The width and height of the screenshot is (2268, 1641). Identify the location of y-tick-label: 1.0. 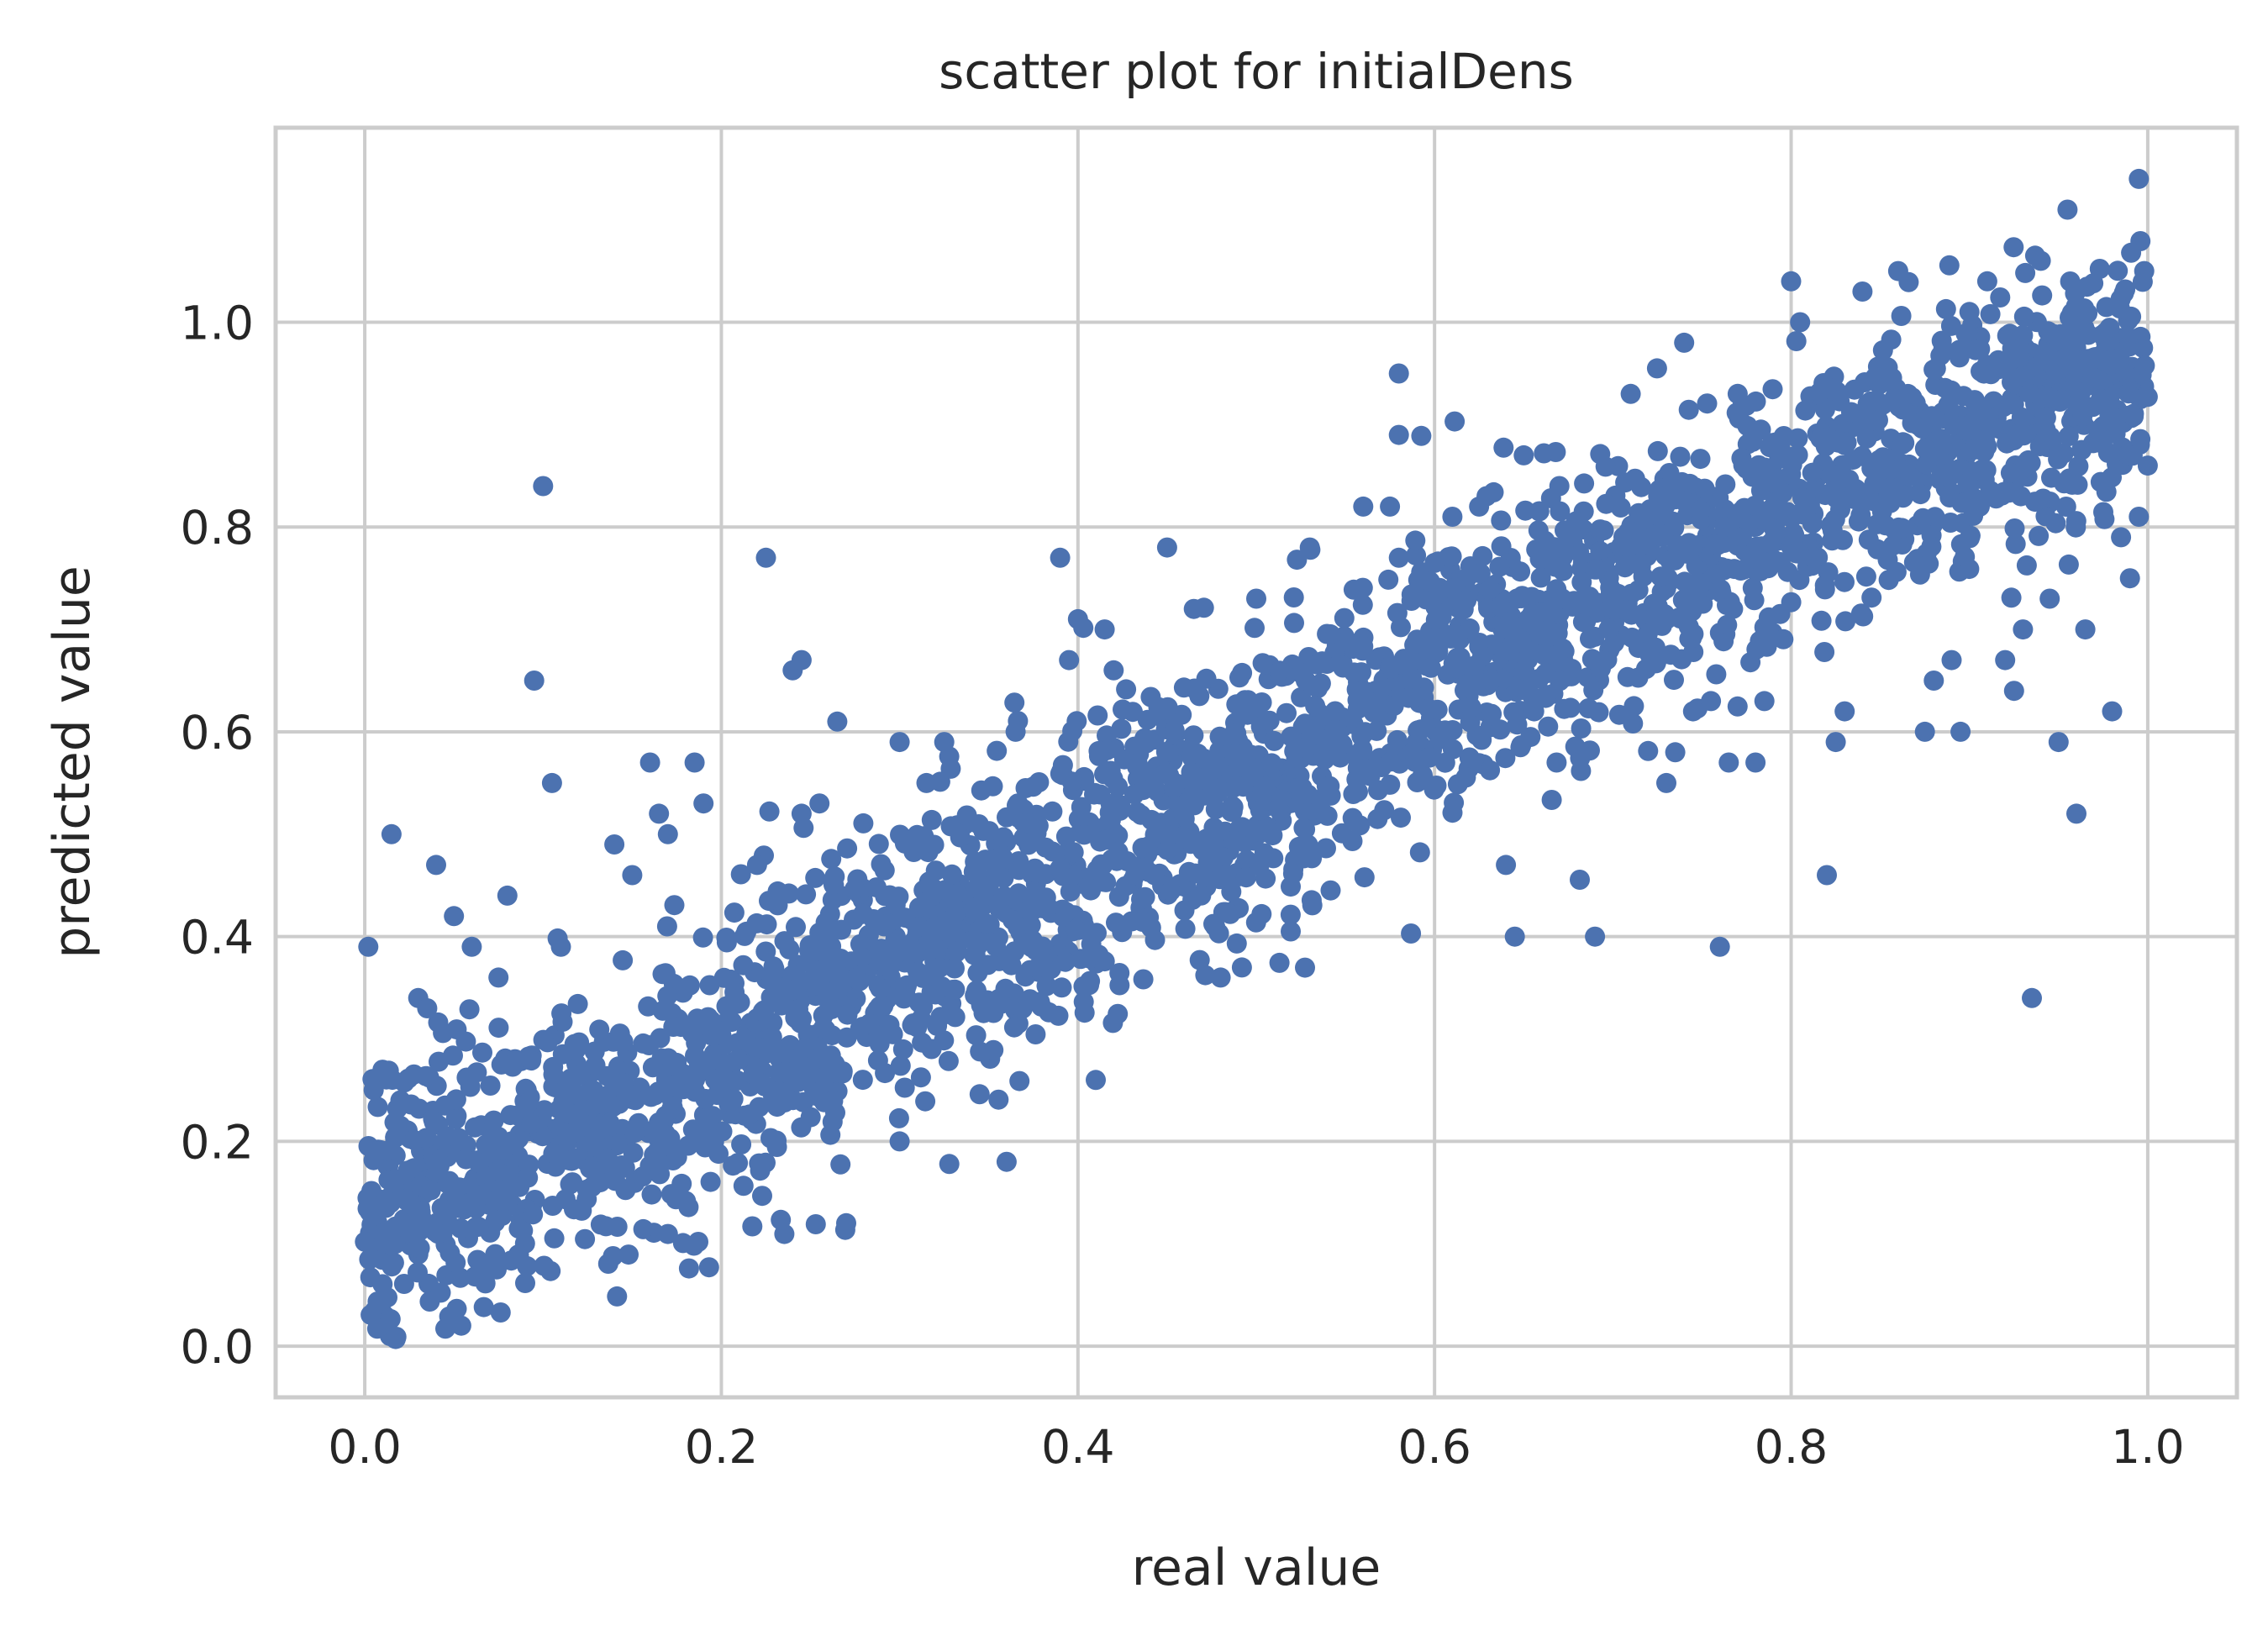
(217, 323).